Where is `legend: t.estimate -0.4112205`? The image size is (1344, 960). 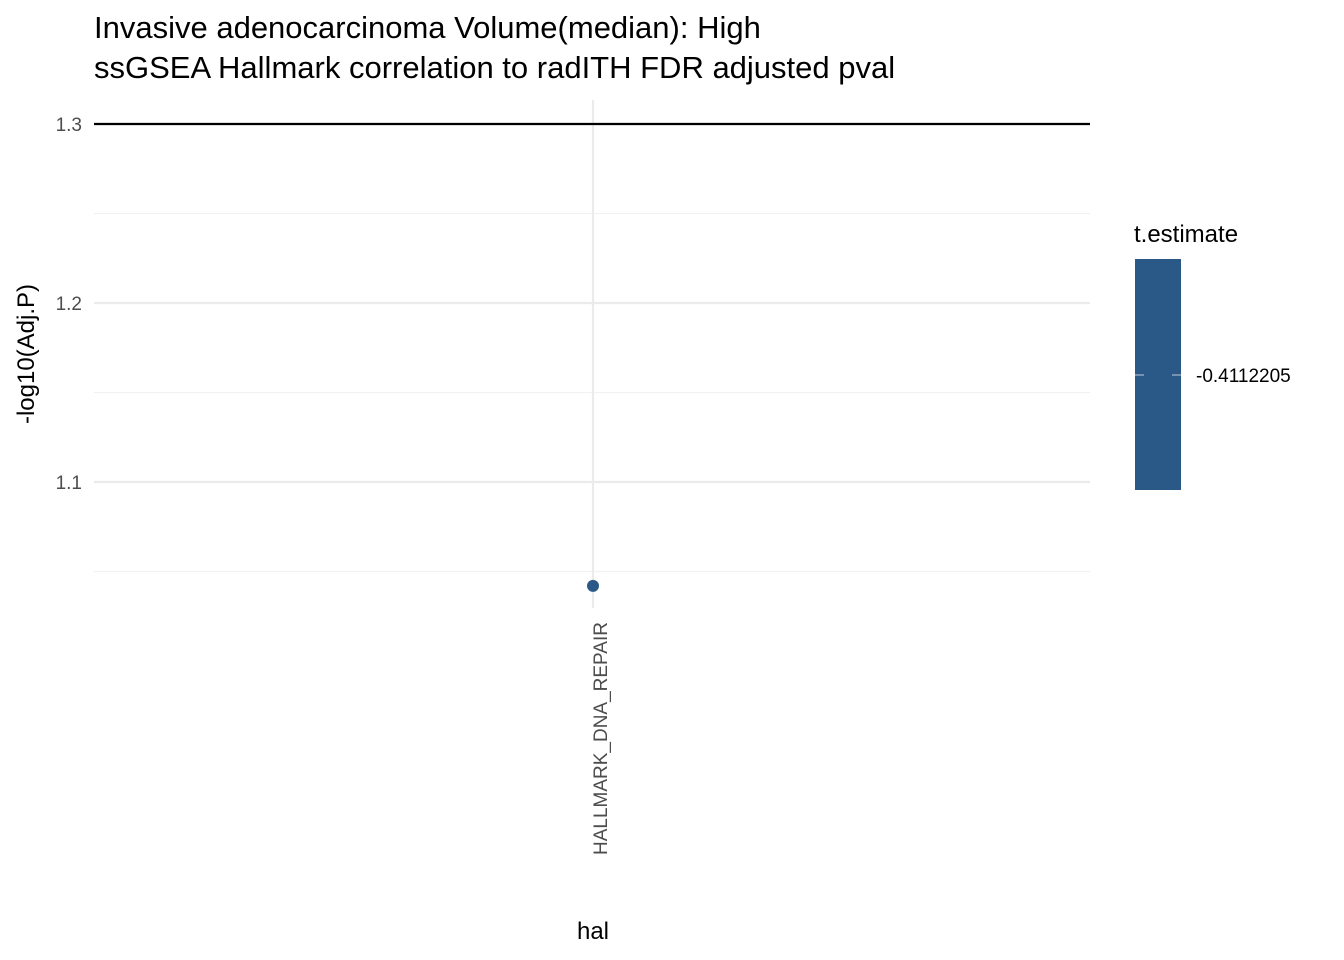 legend: t.estimate -0.4112205 is located at coordinates (1212, 355).